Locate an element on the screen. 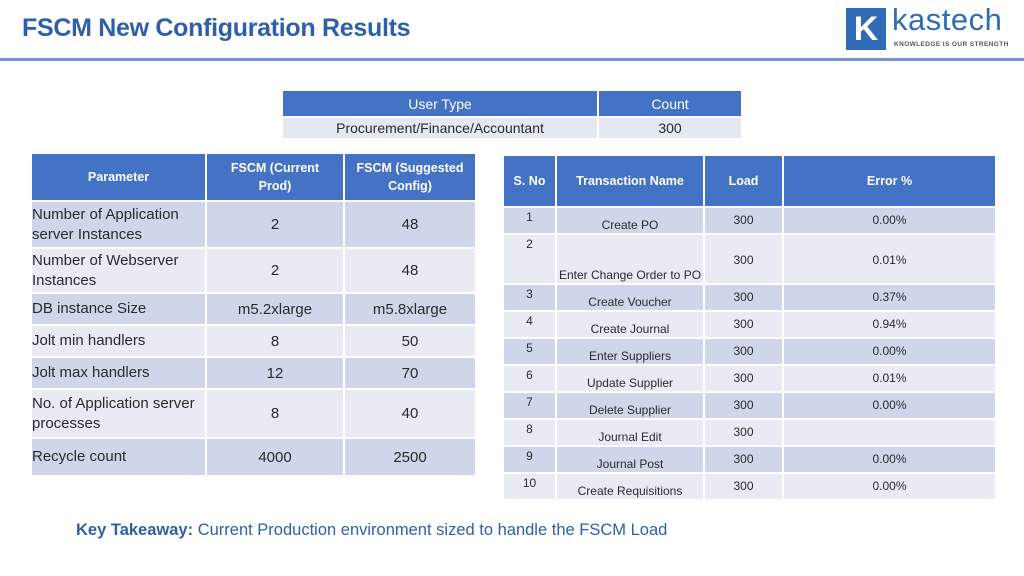 Image resolution: width=1024 pixels, height=576 pixels. suggested-value: 40 is located at coordinates (410, 413).